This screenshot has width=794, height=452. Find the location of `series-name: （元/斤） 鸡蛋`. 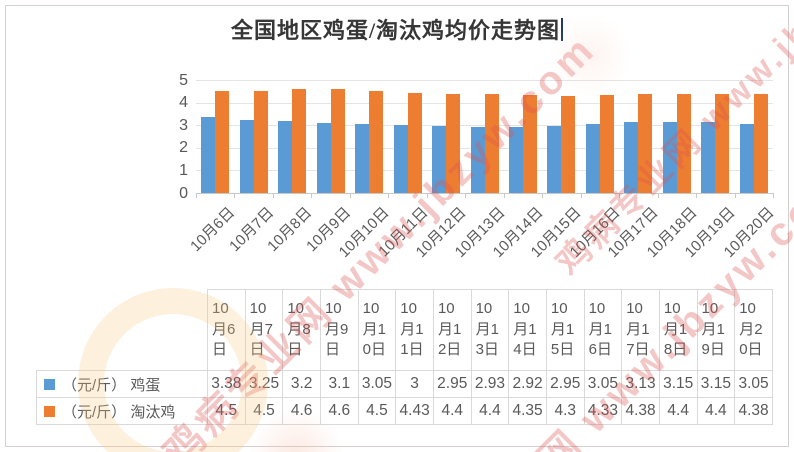

series-name: （元/斤） 鸡蛋 is located at coordinates (111, 385).